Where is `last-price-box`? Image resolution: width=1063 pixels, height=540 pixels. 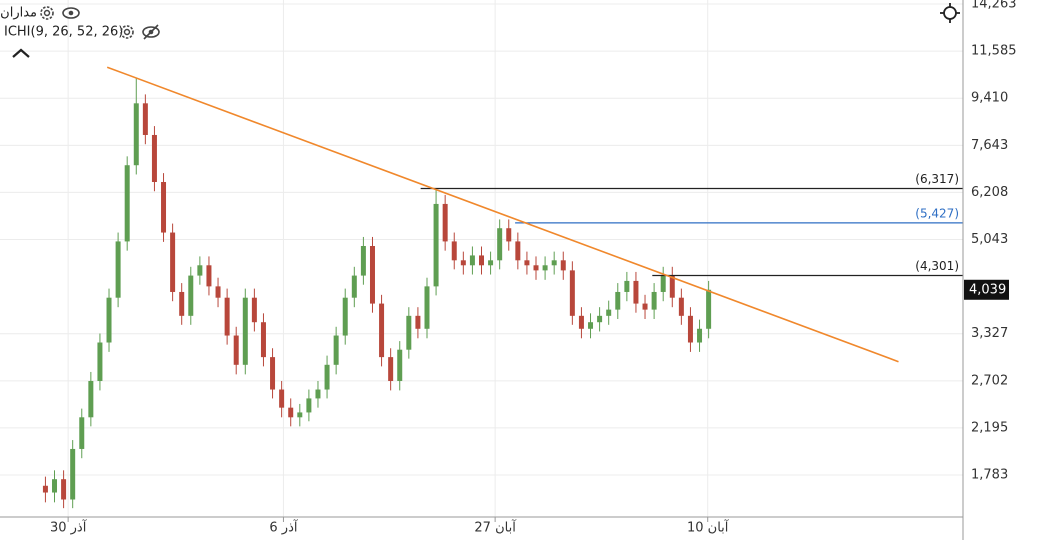
last-price-box is located at coordinates (986, 289).